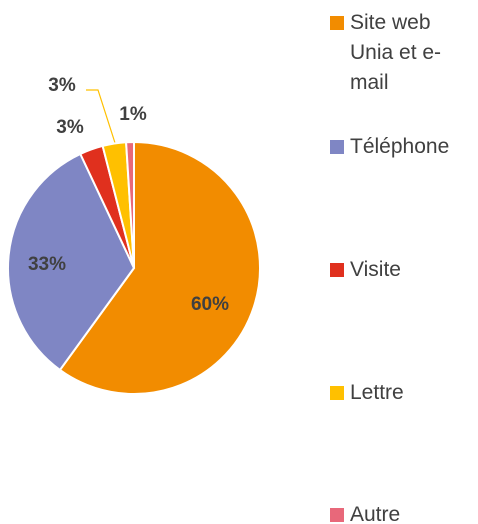  What do you see at coordinates (133, 114) in the screenshot?
I see `data-label: 1%` at bounding box center [133, 114].